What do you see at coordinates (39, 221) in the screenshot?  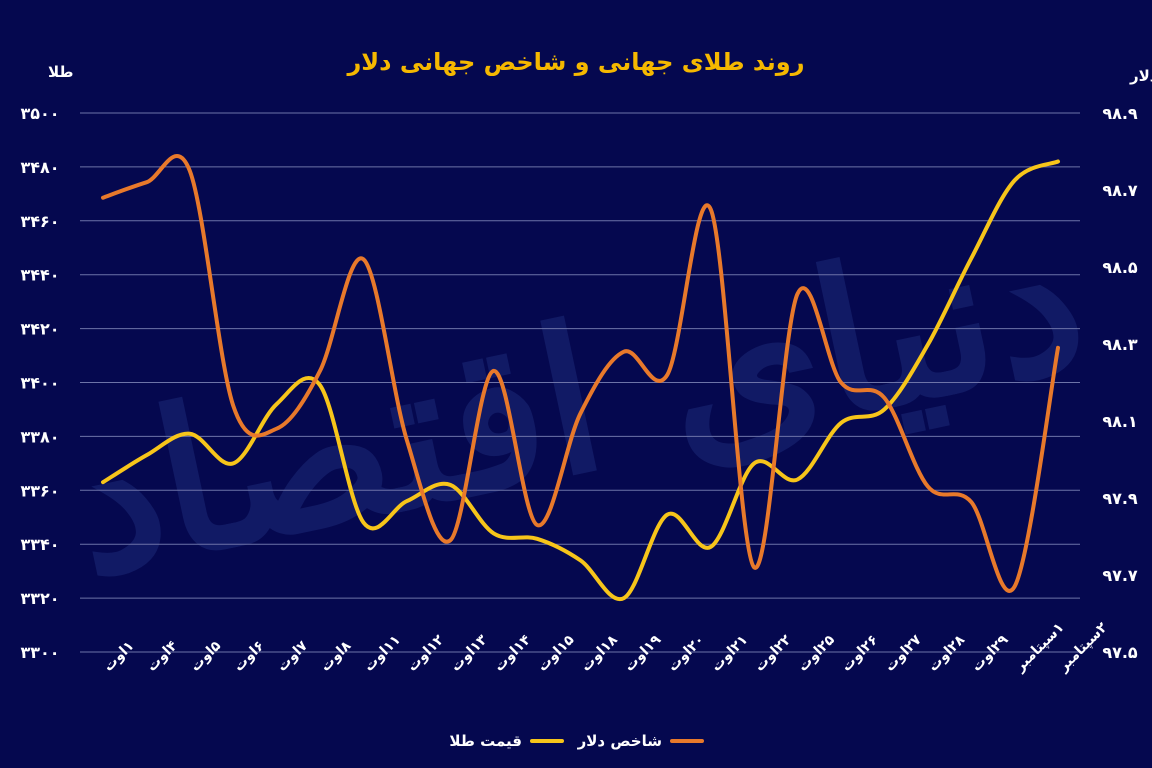 I see `left-tick-label: ۳۴۶۰` at bounding box center [39, 221].